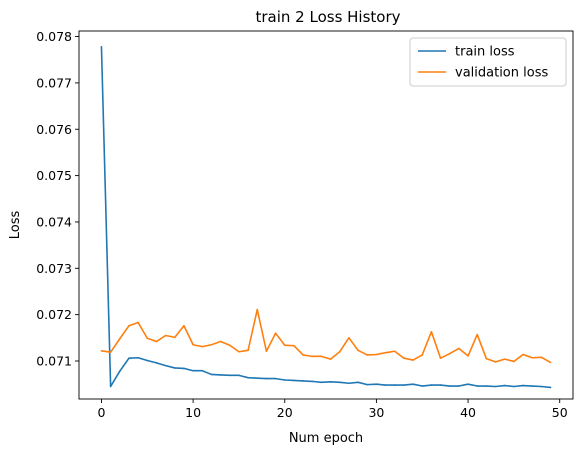 The image size is (584, 455). Describe the element at coordinates (54, 268) in the screenshot. I see `y-tick-label: 0.073` at that location.